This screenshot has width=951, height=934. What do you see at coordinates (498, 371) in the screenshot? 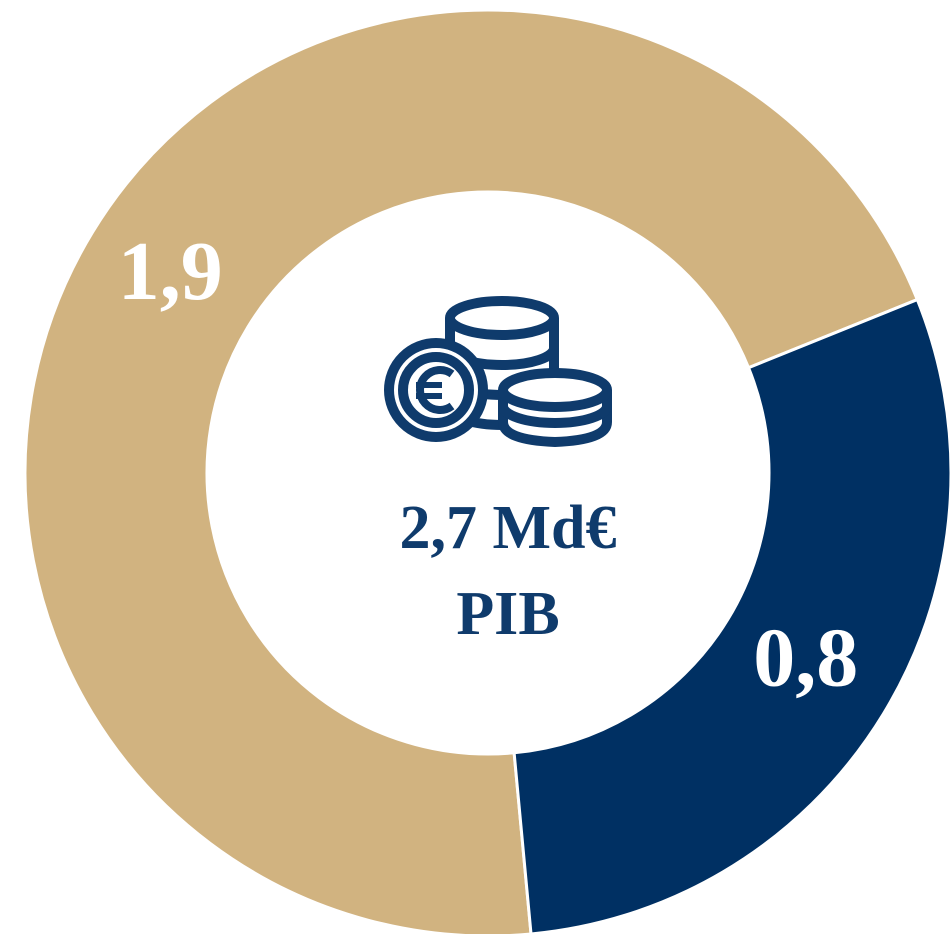
I see `coins-icon` at bounding box center [498, 371].